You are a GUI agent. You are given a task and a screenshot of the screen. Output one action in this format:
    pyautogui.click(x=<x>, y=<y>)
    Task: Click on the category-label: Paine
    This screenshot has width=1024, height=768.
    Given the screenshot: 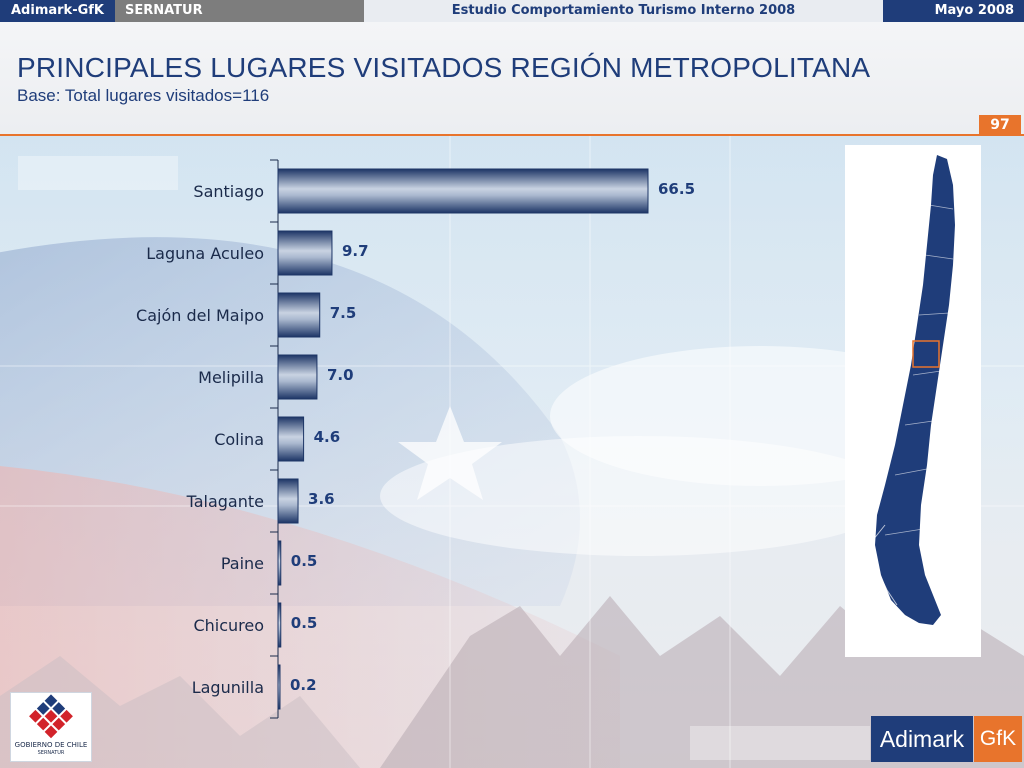 What is the action you would take?
    pyautogui.click(x=242, y=563)
    